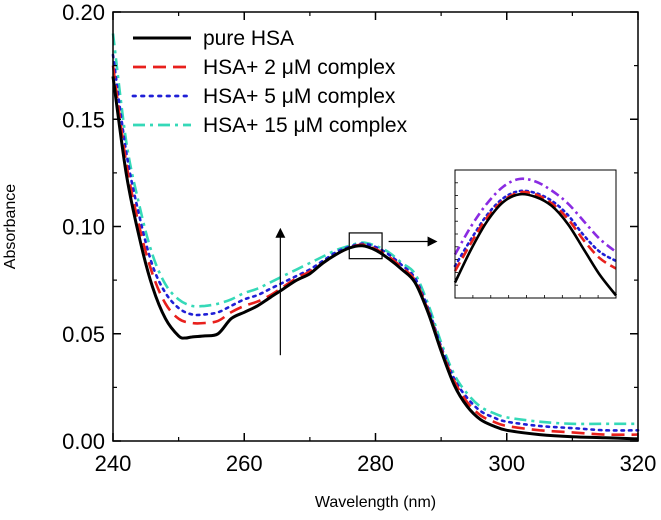 The image size is (661, 520). I want to click on annotations, so click(356, 291).